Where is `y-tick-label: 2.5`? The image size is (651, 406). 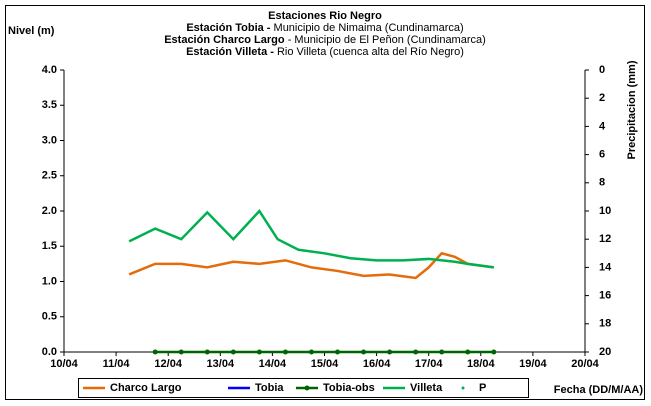 y-tick-label: 2.5 is located at coordinates (49, 176).